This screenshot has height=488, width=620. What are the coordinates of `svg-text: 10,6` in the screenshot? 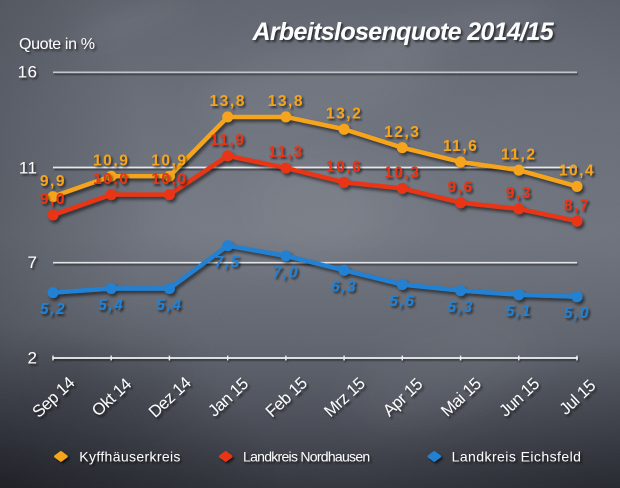 It's located at (344, 167).